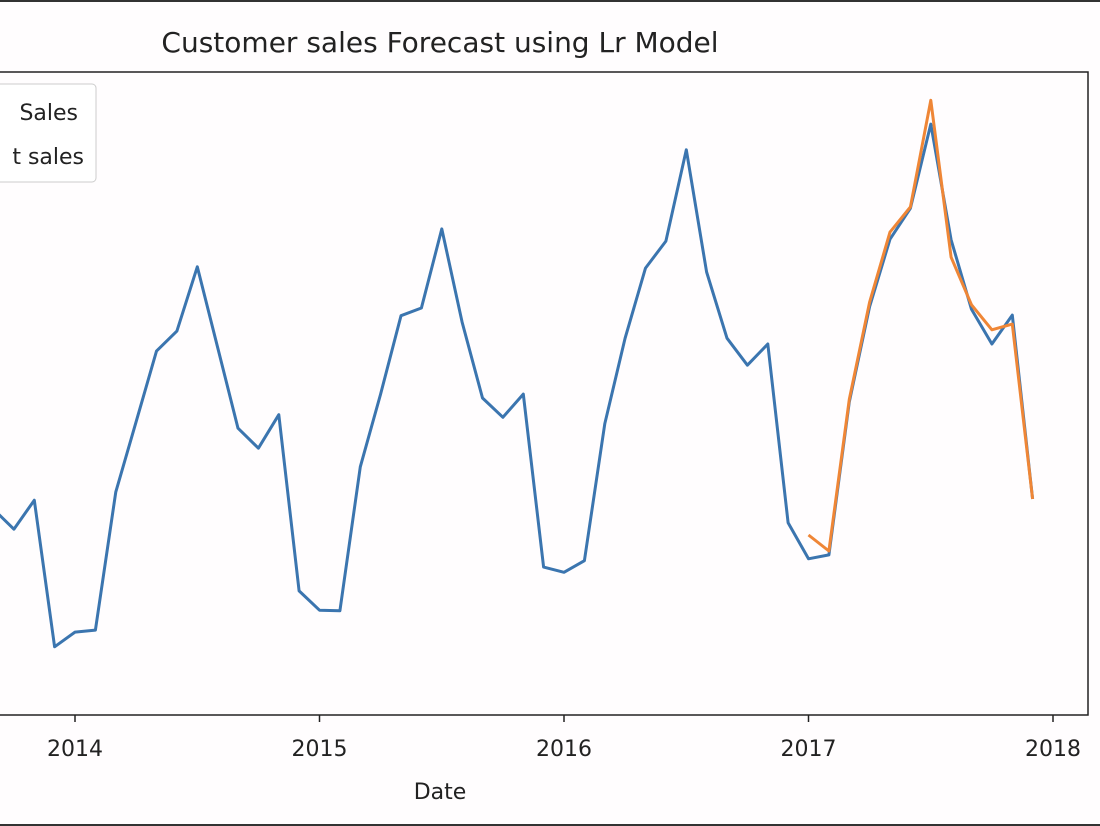  What do you see at coordinates (440, 792) in the screenshot?
I see `x-axis-label: Date` at bounding box center [440, 792].